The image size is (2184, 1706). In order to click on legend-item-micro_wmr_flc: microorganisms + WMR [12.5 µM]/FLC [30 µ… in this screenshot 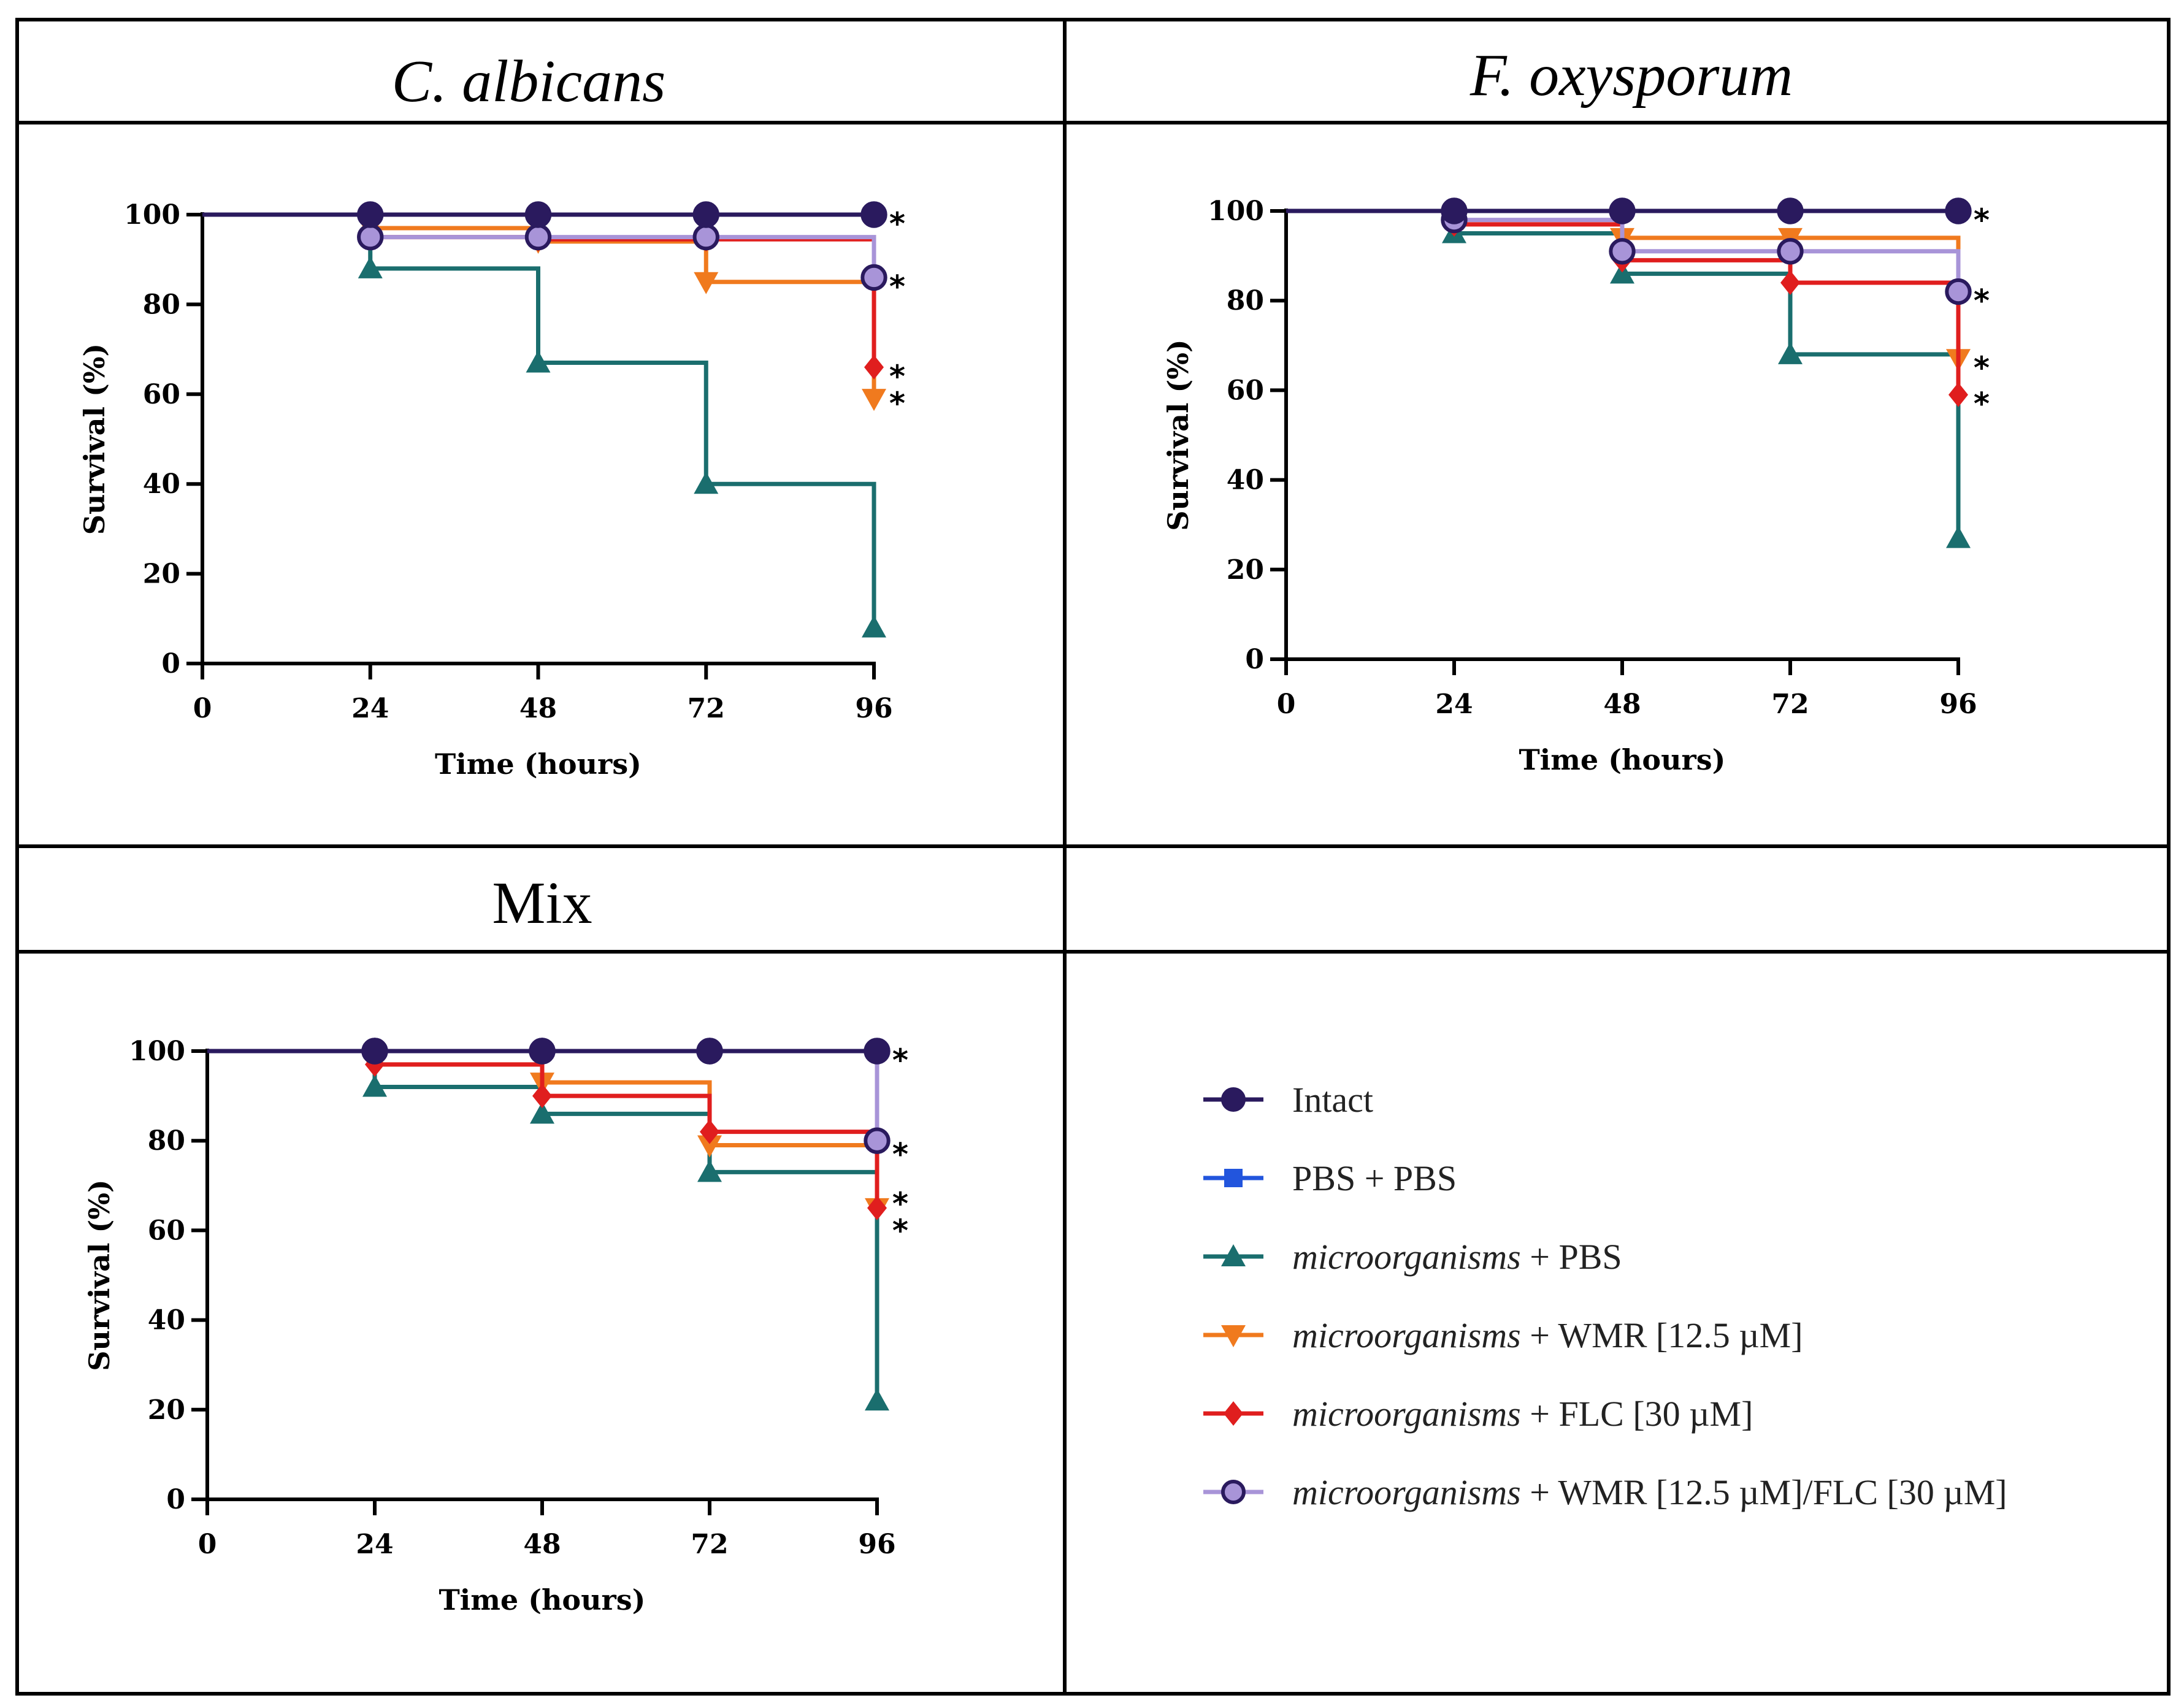, I will do `click(1605, 1492)`.